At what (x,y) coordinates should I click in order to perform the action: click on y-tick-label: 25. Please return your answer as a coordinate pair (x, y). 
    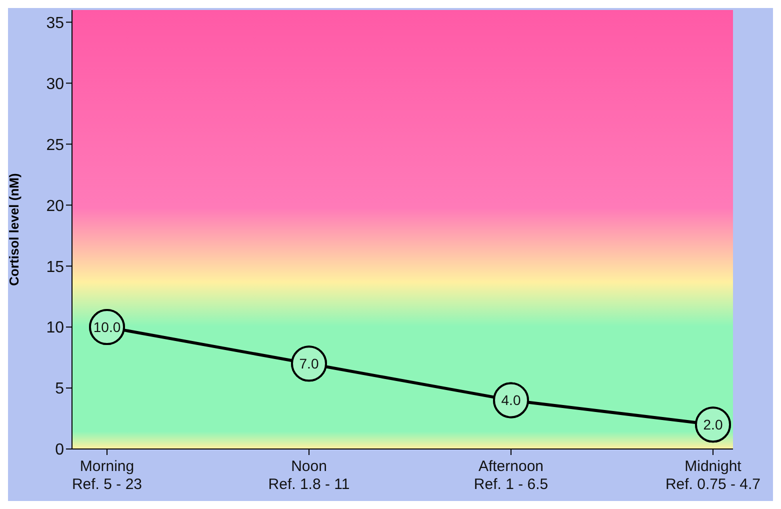
    Looking at the image, I should click on (55, 145).